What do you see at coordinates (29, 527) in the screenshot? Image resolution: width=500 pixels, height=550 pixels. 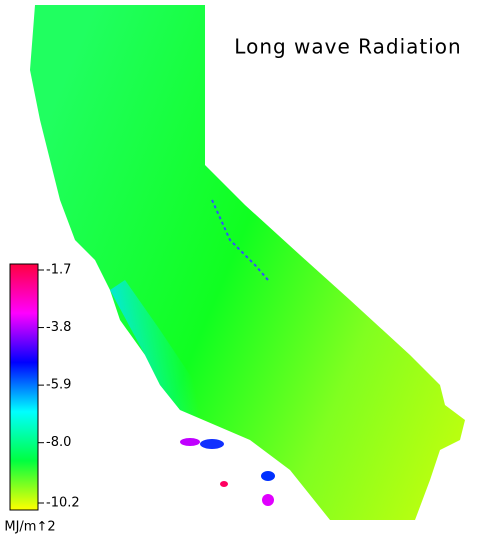 I see `colorbar-label: MJ/m↑2` at bounding box center [29, 527].